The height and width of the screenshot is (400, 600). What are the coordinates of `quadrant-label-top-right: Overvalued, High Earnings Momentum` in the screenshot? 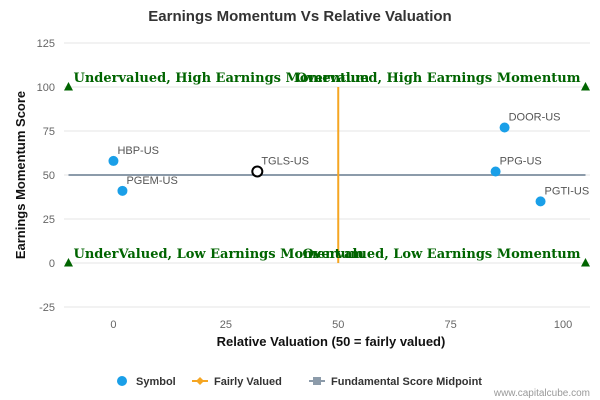 It's located at (438, 78).